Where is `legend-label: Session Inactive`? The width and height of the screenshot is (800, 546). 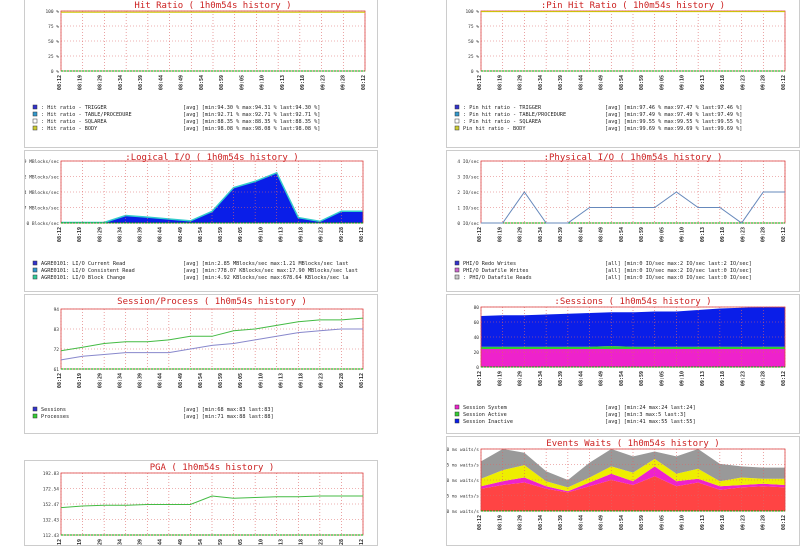 legend-label: Session Inactive is located at coordinates (488, 422).